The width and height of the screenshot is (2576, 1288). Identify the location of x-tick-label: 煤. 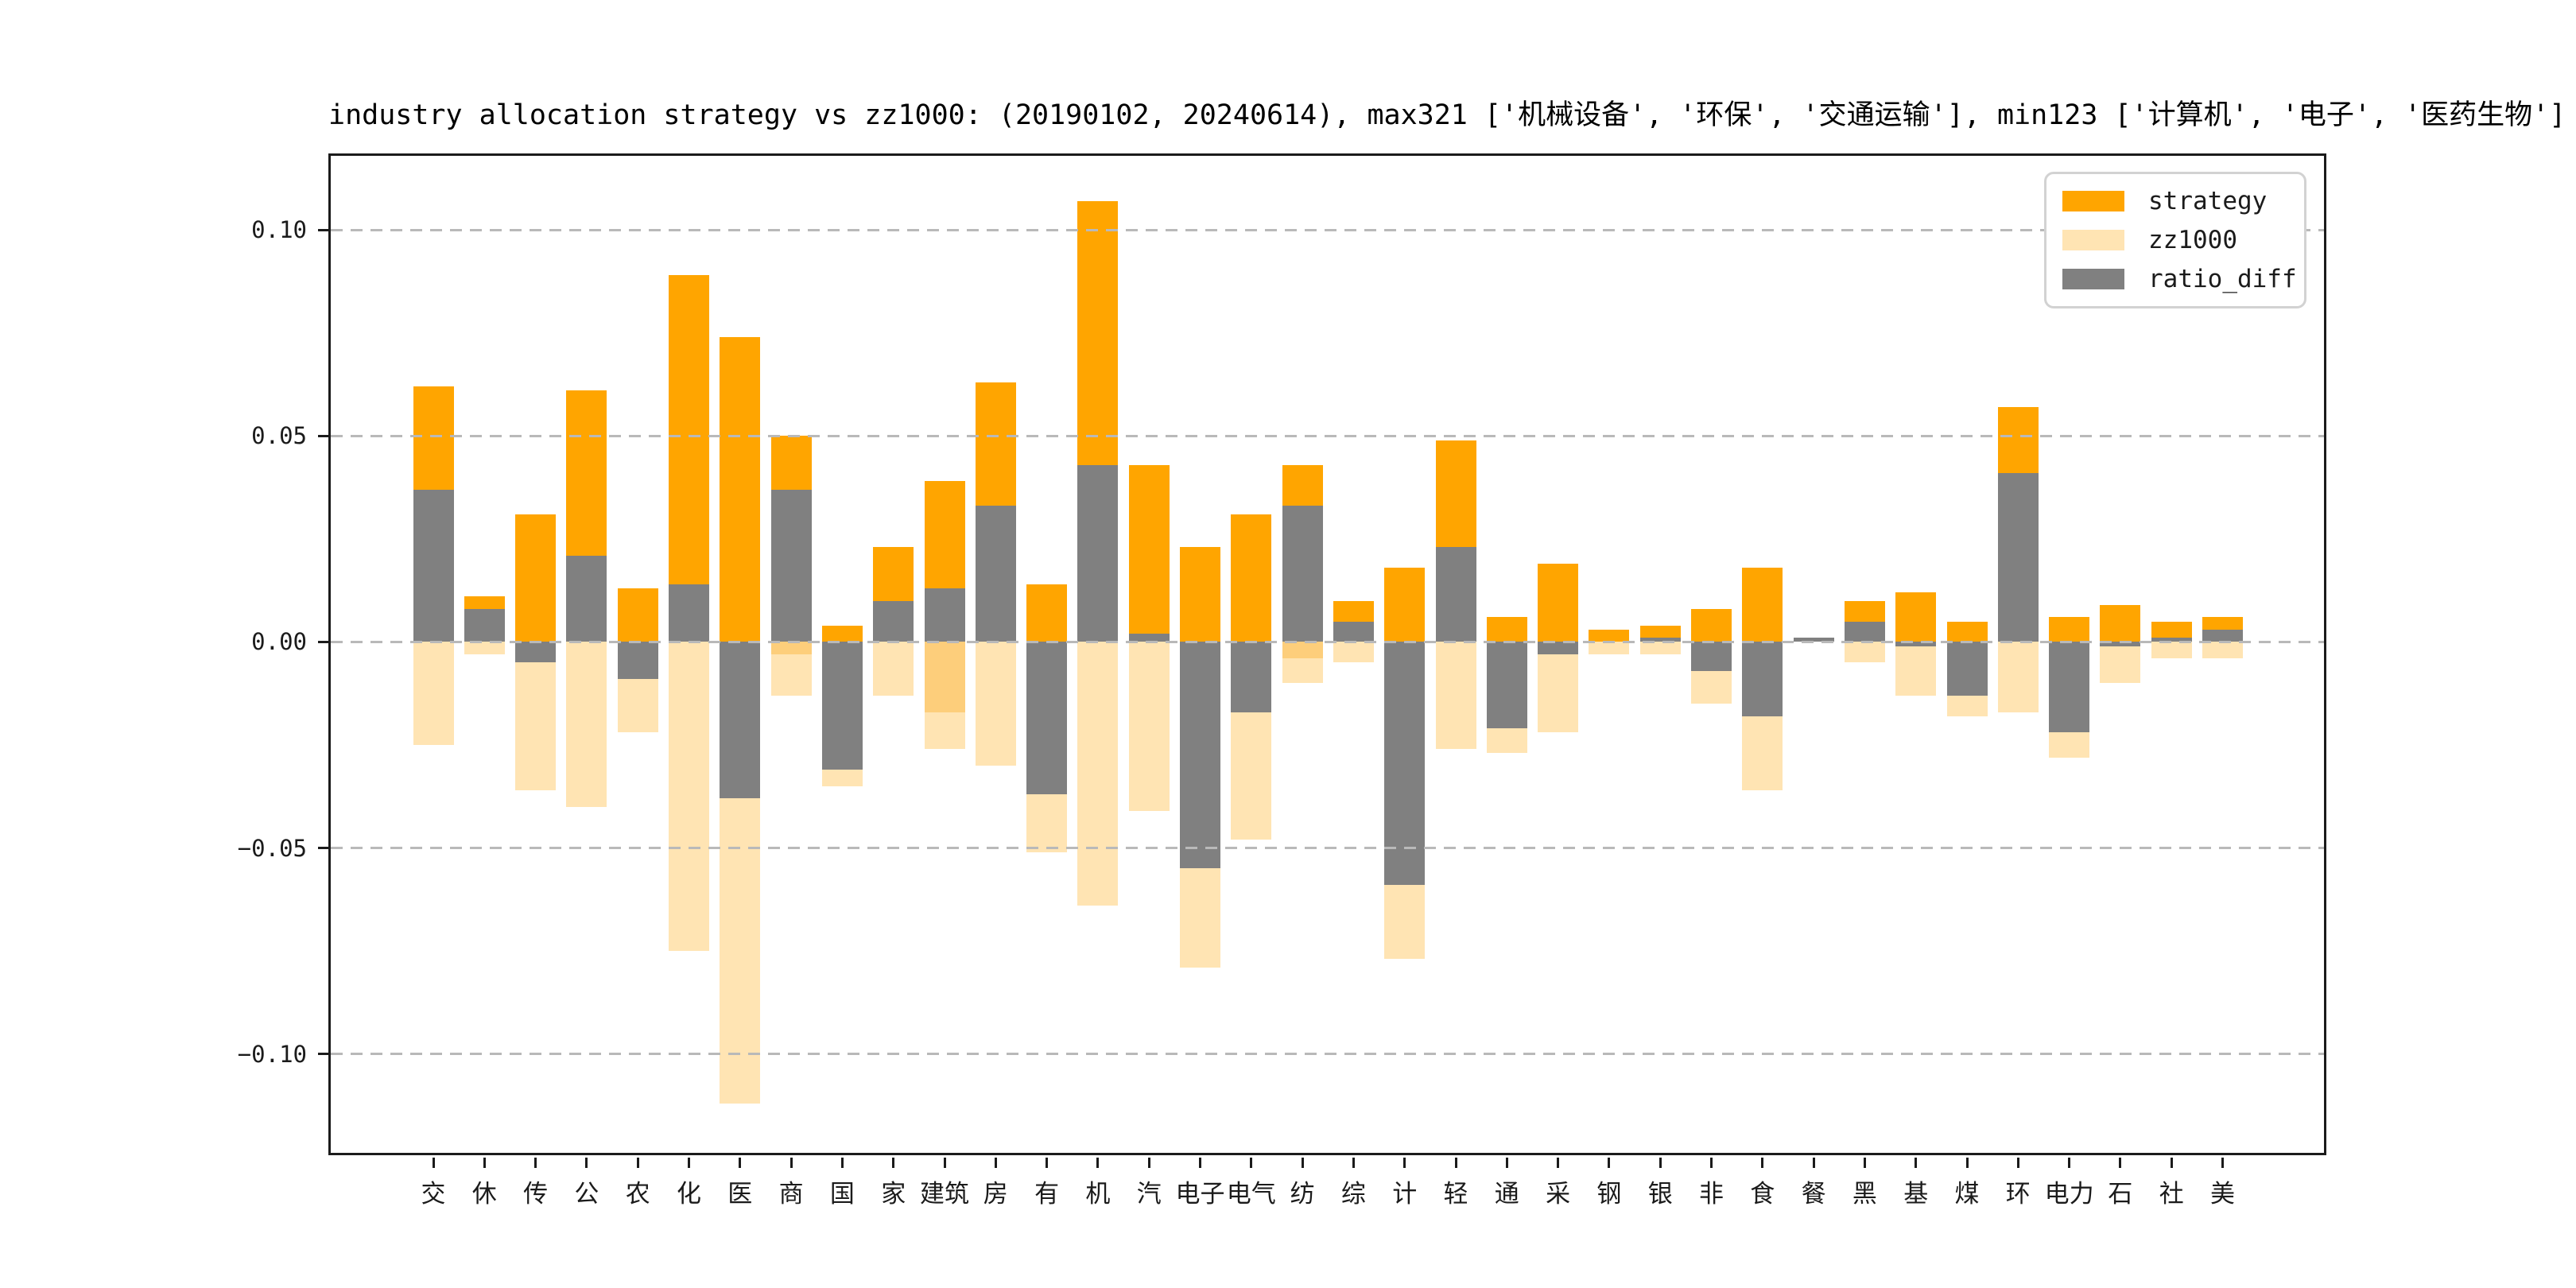
(1967, 1194).